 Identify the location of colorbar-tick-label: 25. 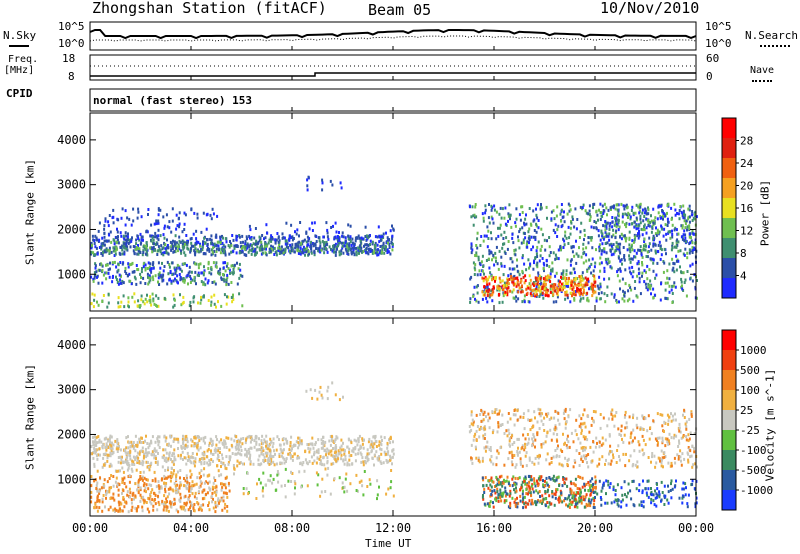
(746, 410).